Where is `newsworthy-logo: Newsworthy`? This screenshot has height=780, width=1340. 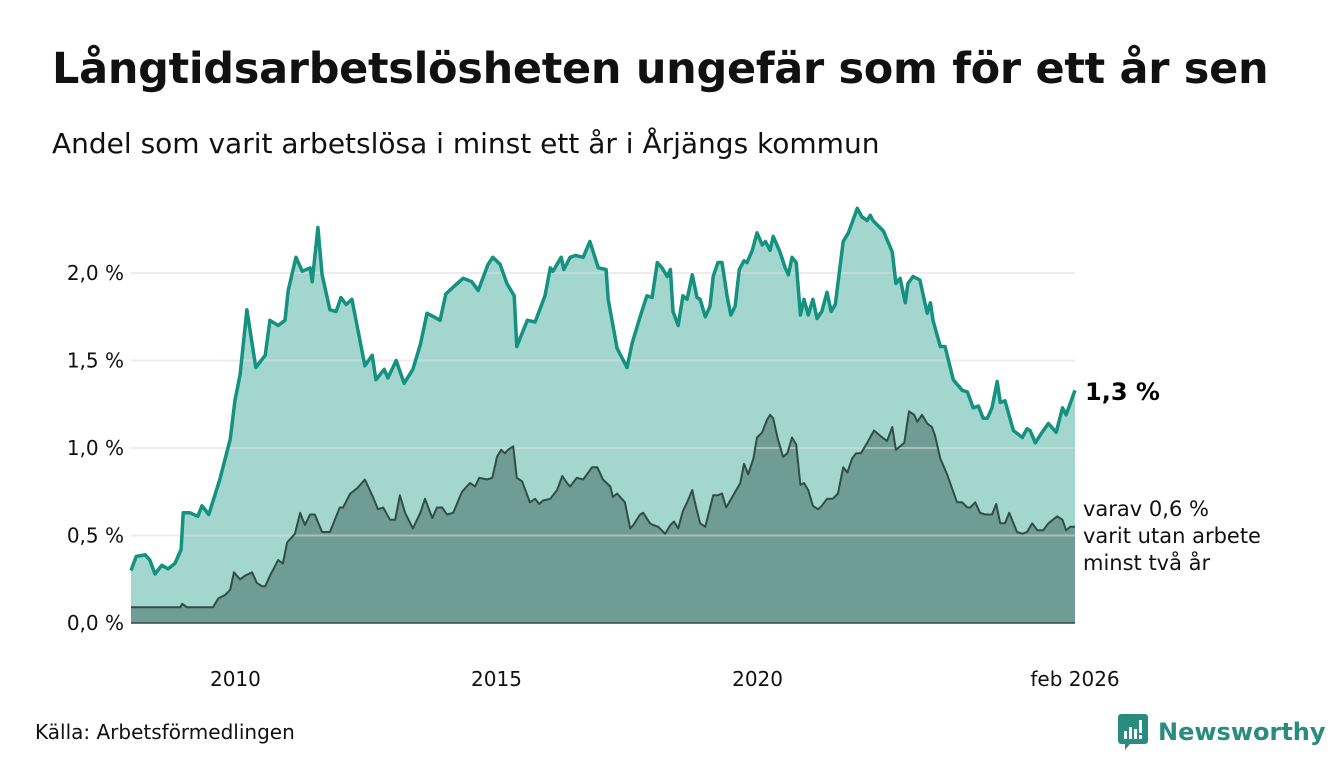 newsworthy-logo: Newsworthy is located at coordinates (1222, 732).